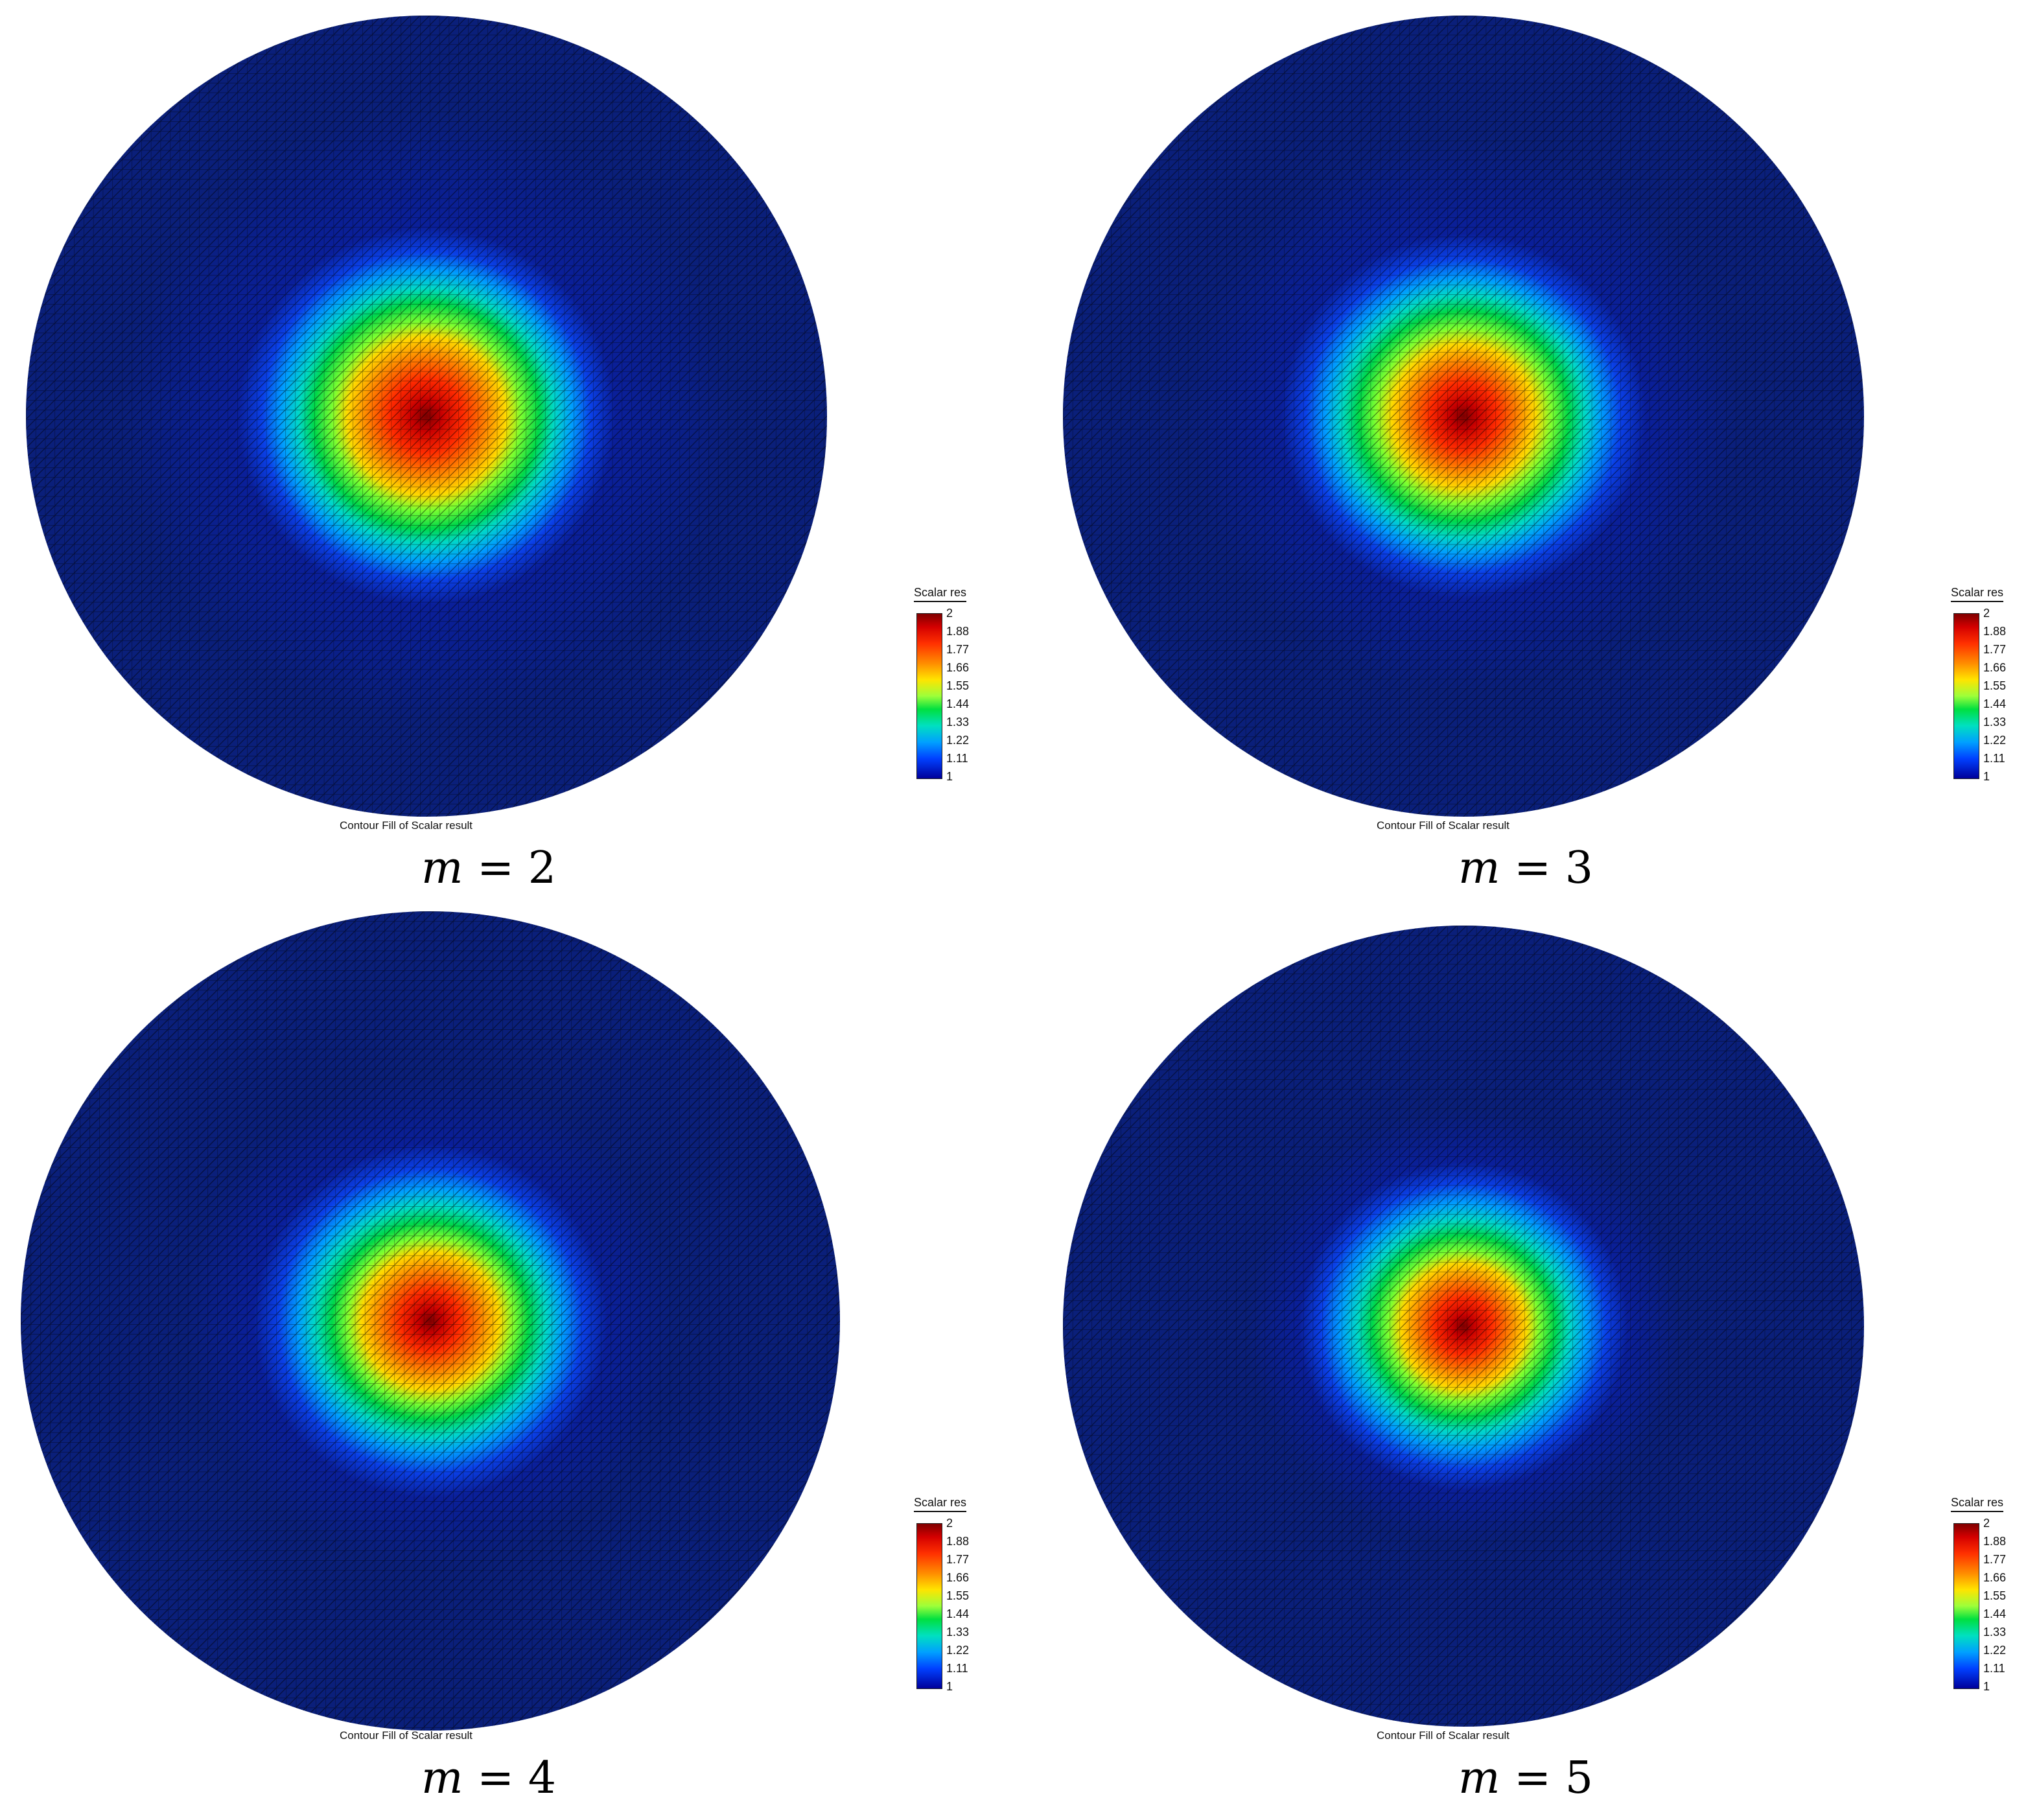 The width and height of the screenshot is (2039, 1820). I want to click on panel-caption: m = 4, so click(489, 1778).